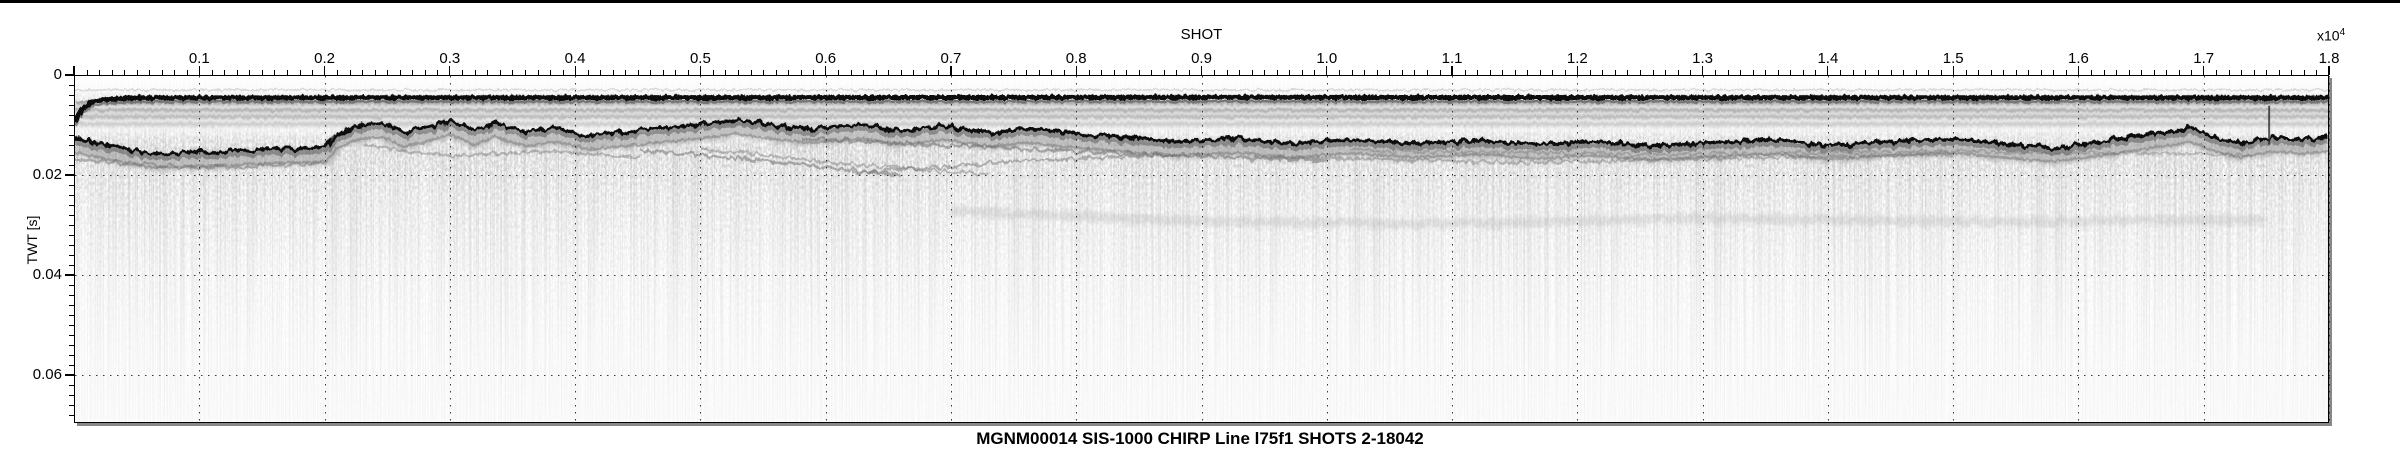 This screenshot has width=2400, height=450. I want to click on y-gridline, so click(1202, 275).